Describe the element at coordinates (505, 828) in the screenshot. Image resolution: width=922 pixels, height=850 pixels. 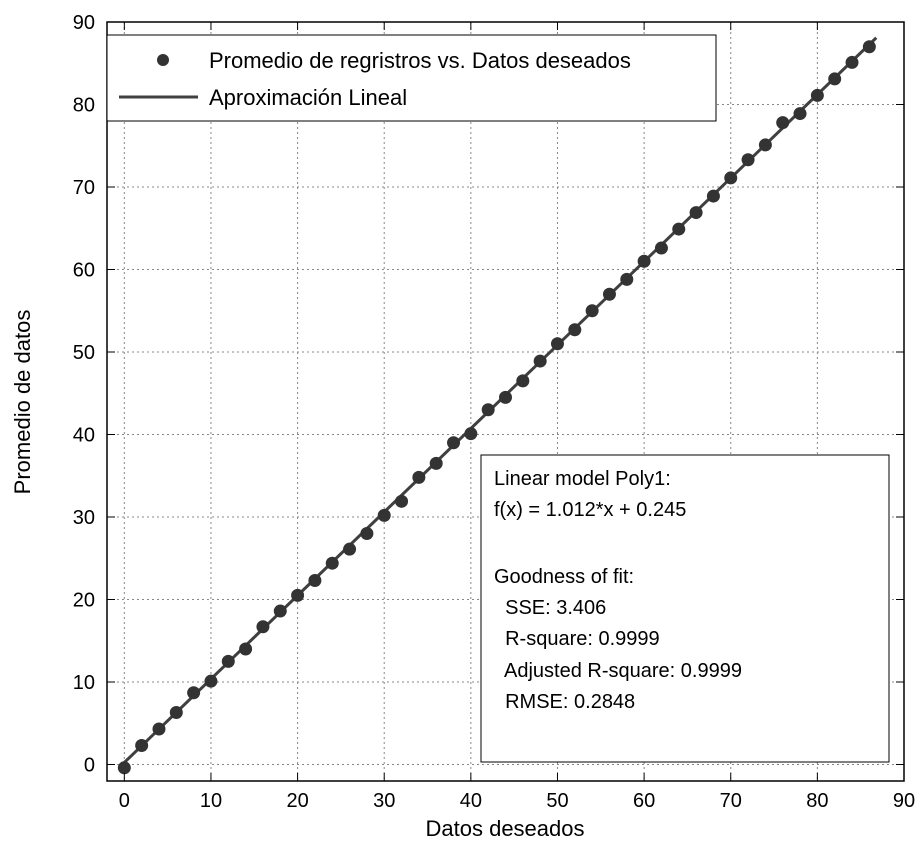
I see `x-axis-title: Datos deseados` at that location.